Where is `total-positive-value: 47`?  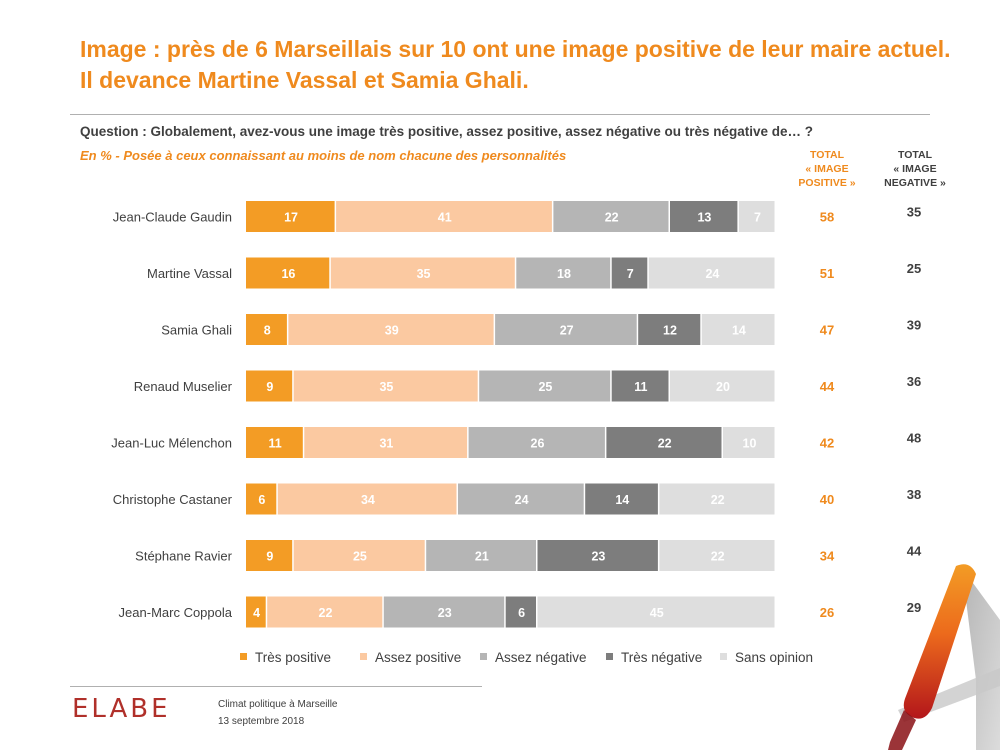
total-positive-value: 47 is located at coordinates (827, 330).